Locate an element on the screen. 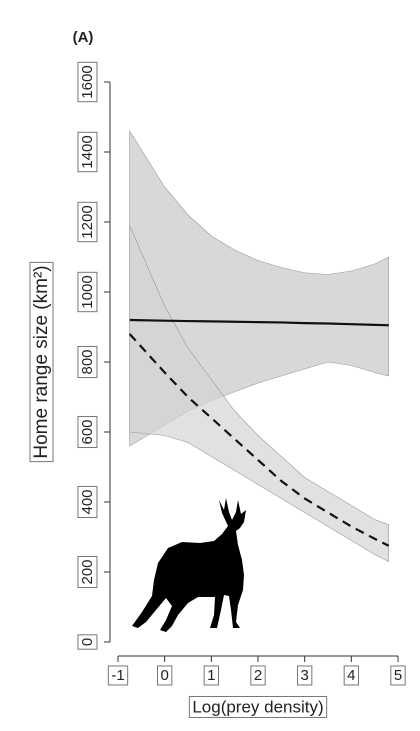 The width and height of the screenshot is (420, 731). panel-label: (A) is located at coordinates (83, 37).